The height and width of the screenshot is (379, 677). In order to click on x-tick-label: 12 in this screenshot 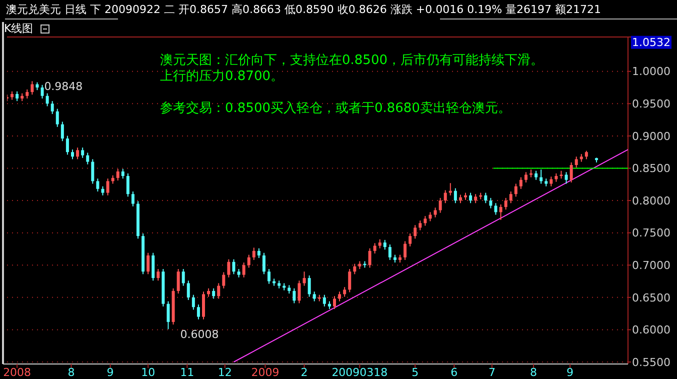, I will do `click(225, 372)`.